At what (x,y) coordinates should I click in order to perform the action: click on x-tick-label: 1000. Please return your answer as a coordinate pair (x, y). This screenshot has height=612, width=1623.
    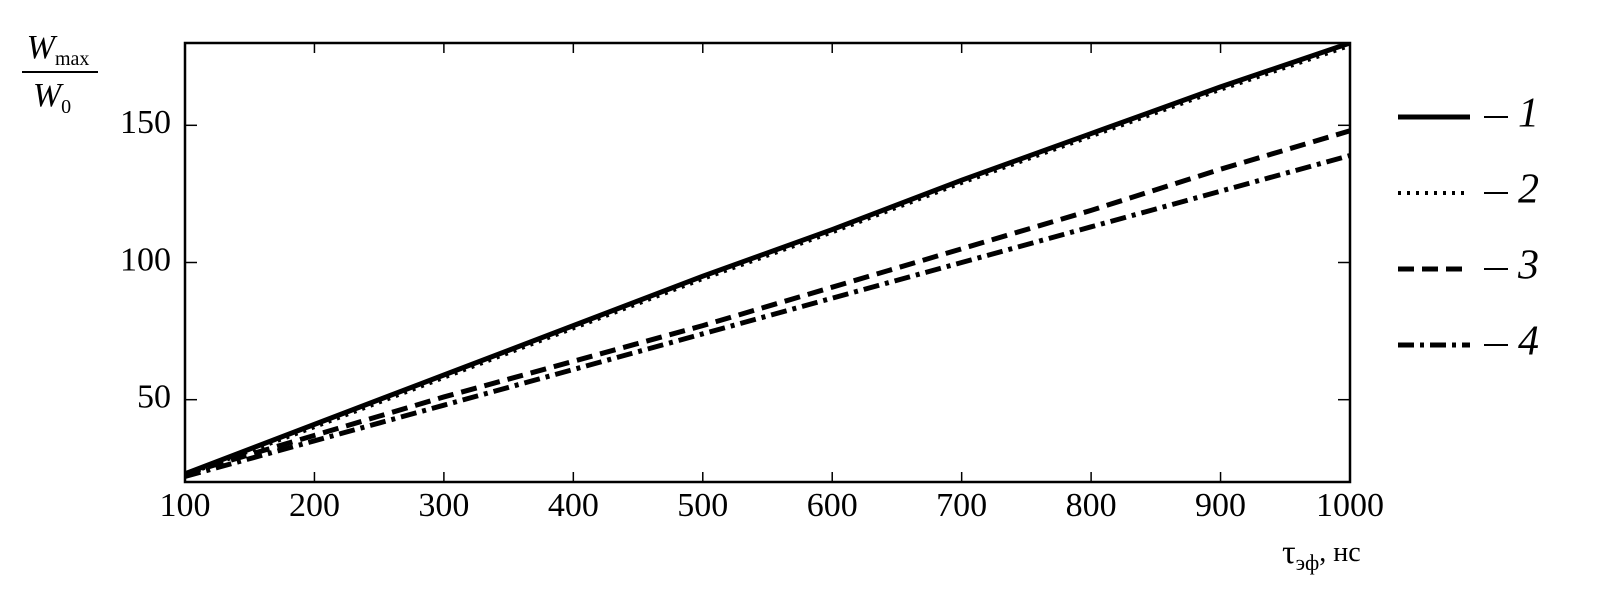
    Looking at the image, I should click on (1350, 505).